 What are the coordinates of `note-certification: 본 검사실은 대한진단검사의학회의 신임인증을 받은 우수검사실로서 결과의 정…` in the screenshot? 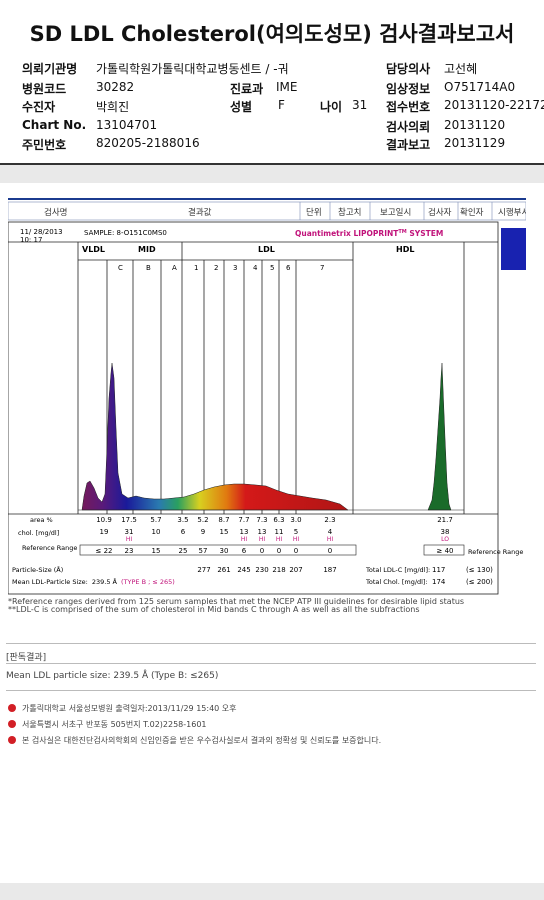 It's located at (194, 740).